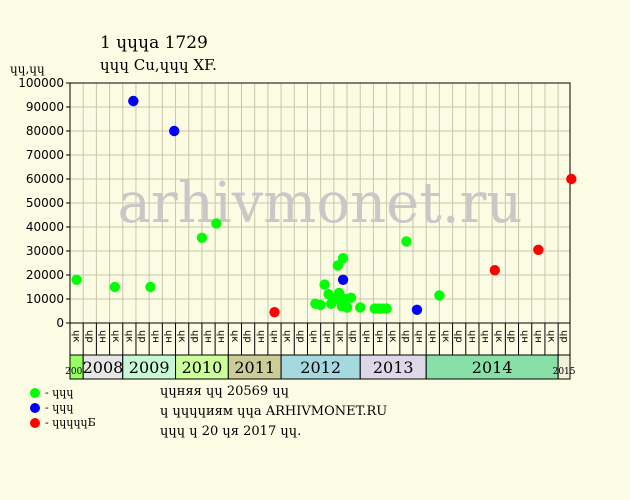  I want to click on y-tick-label: 80000, so click(45, 131).